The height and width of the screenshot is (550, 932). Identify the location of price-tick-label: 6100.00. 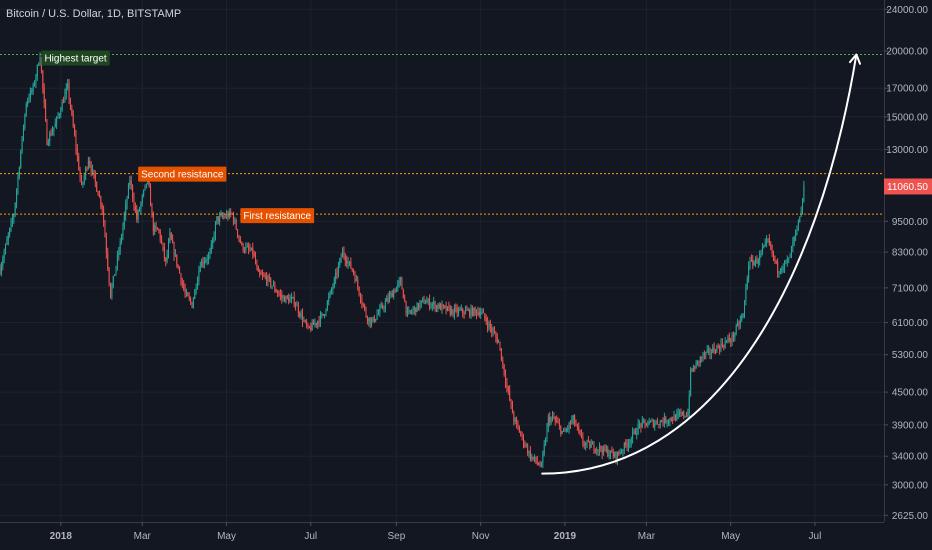
(910, 323).